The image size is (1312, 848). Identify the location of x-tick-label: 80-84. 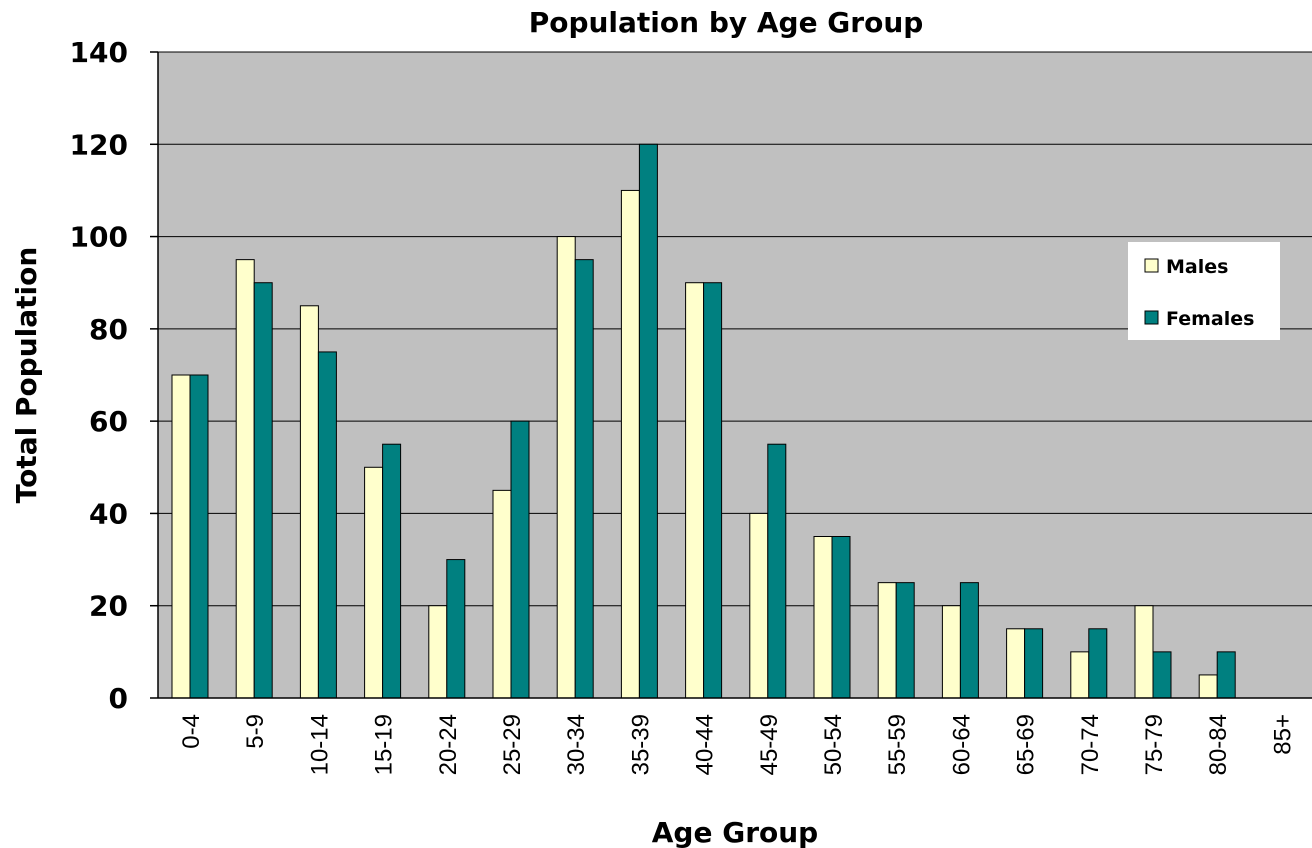
(1218, 744).